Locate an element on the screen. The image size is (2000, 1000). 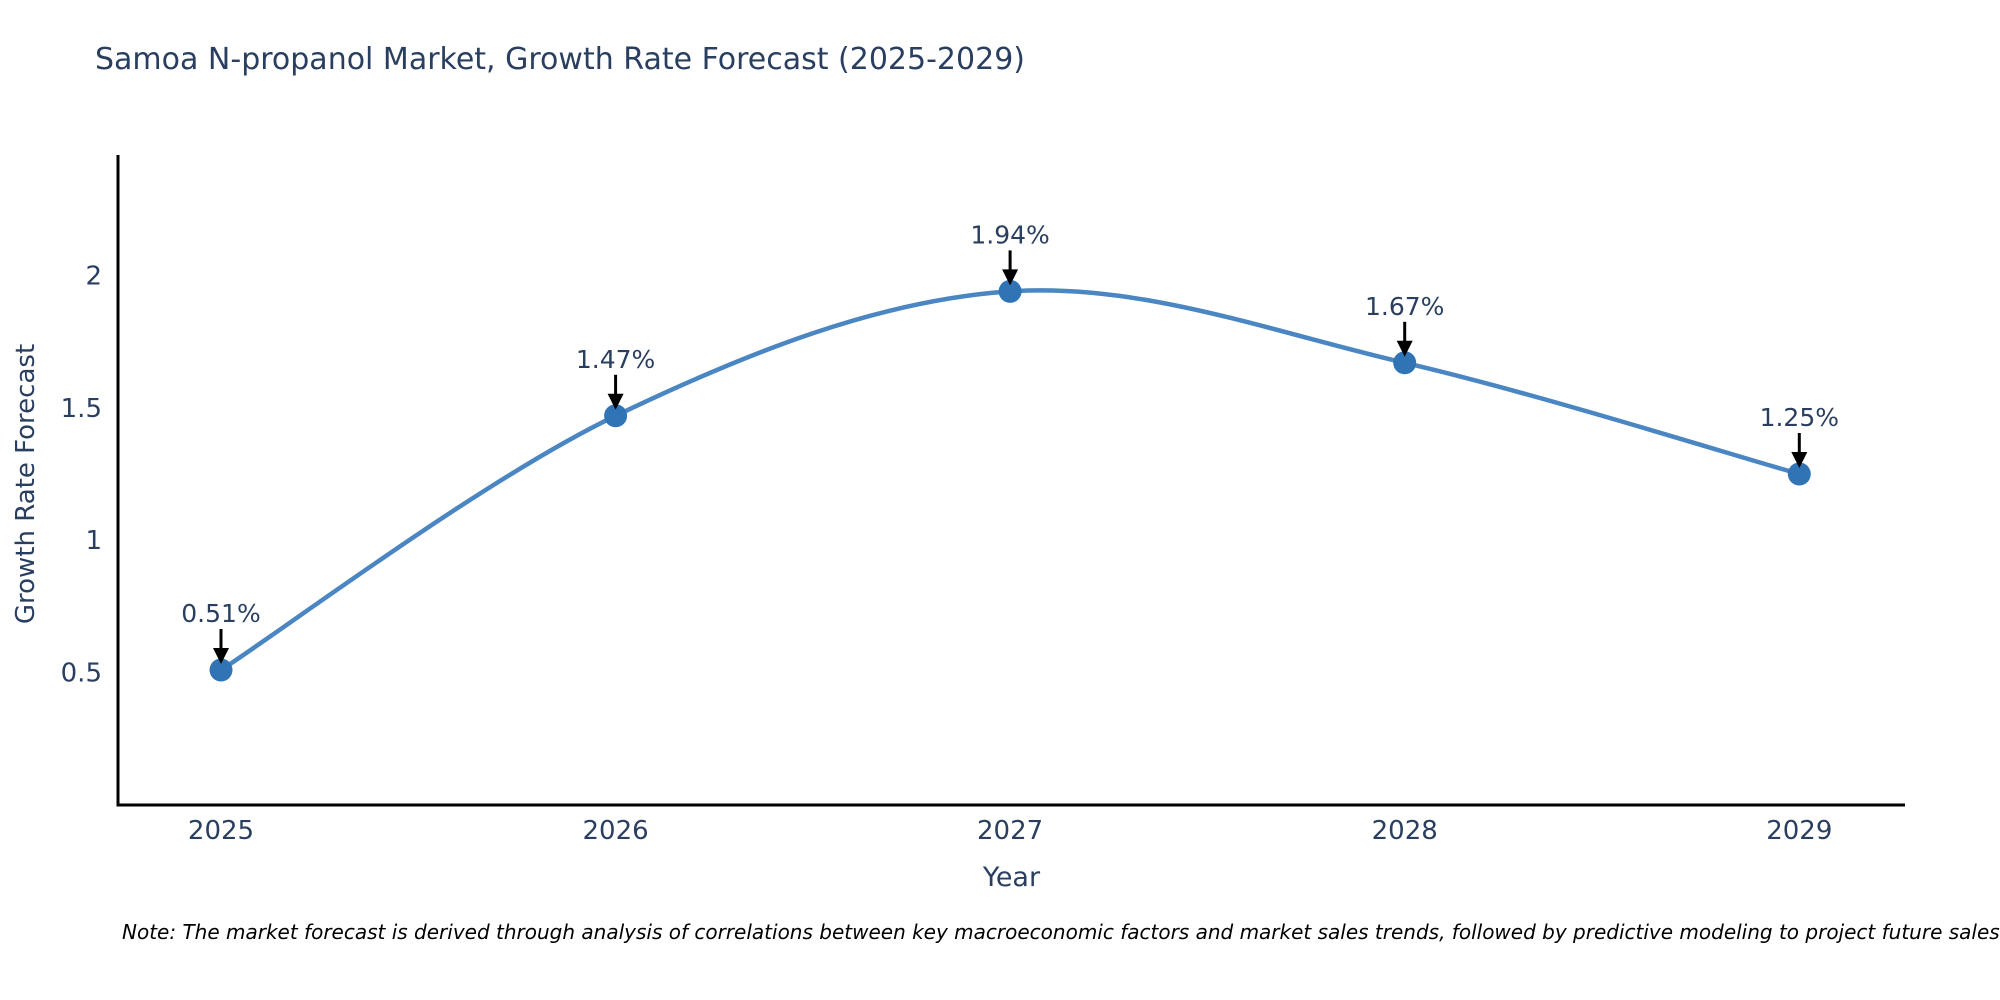
y-tick-label: 1 is located at coordinates (93, 541).